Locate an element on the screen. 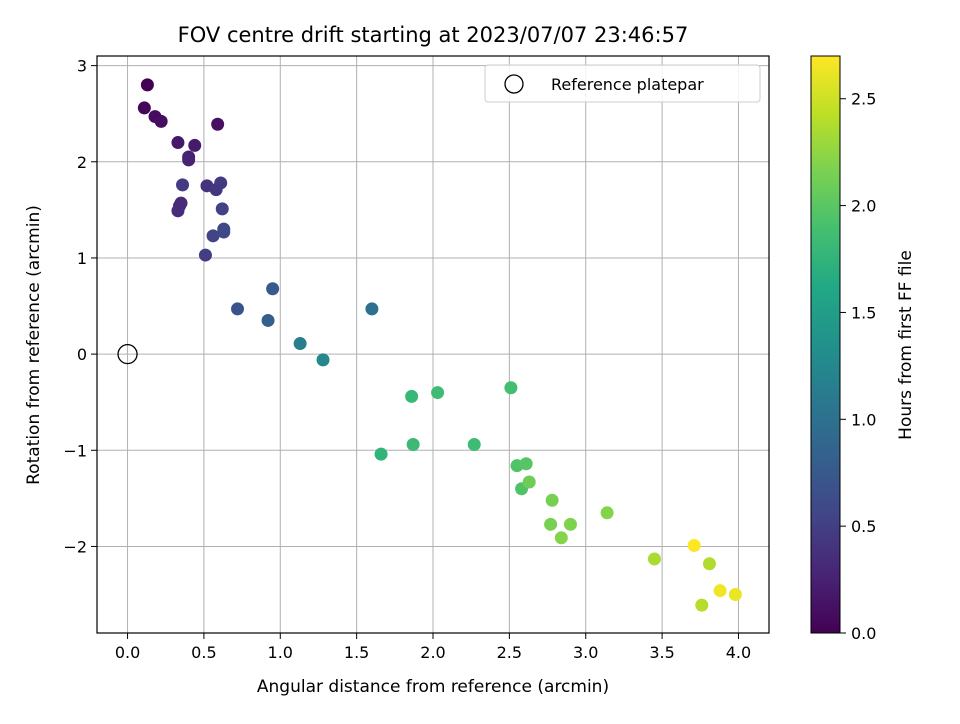 The width and height of the screenshot is (960, 724). y-tick-label: −2 is located at coordinates (75, 546).